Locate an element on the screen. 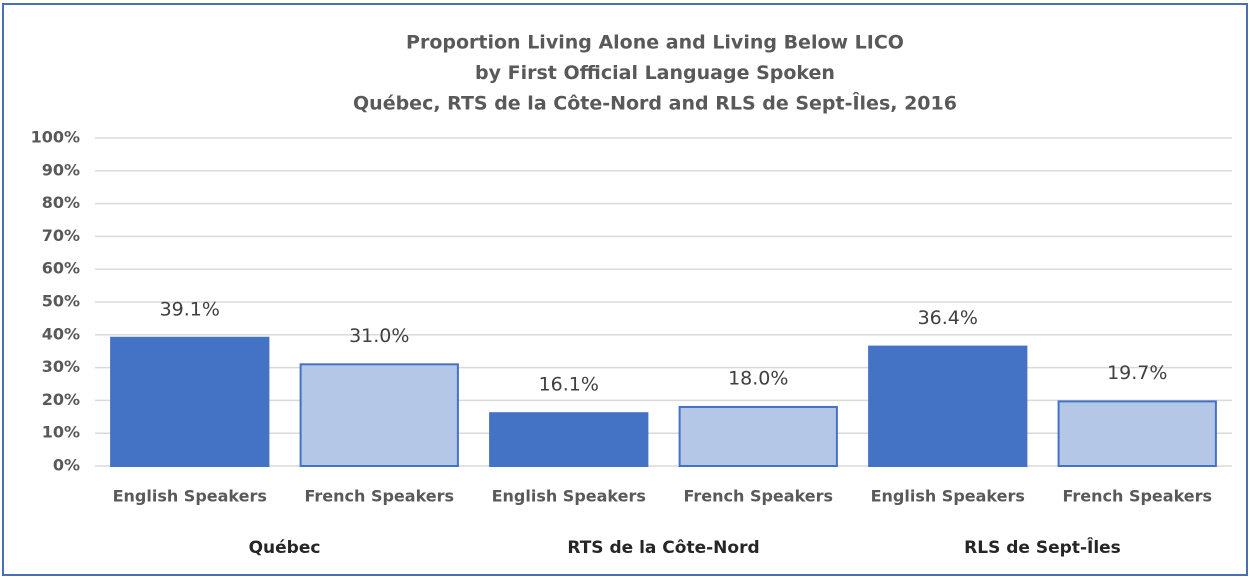 The width and height of the screenshot is (1250, 577). y-tick-label: 70% is located at coordinates (61, 235).